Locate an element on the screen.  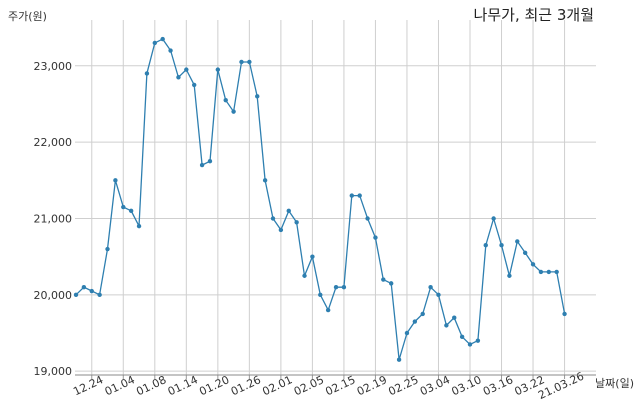
y-tick-label: 21,000 is located at coordinates (53, 218).